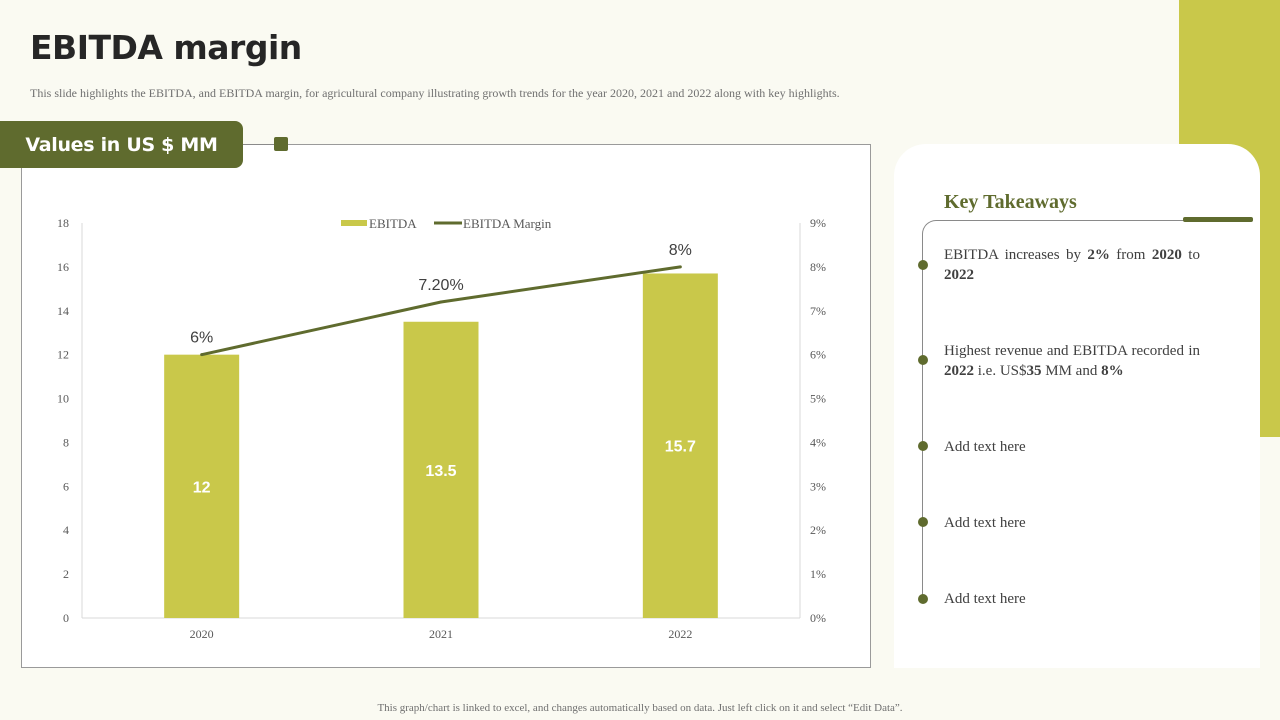  Describe the element at coordinates (440, 285) in the screenshot. I see `margin-value-label: 7.20%` at that location.